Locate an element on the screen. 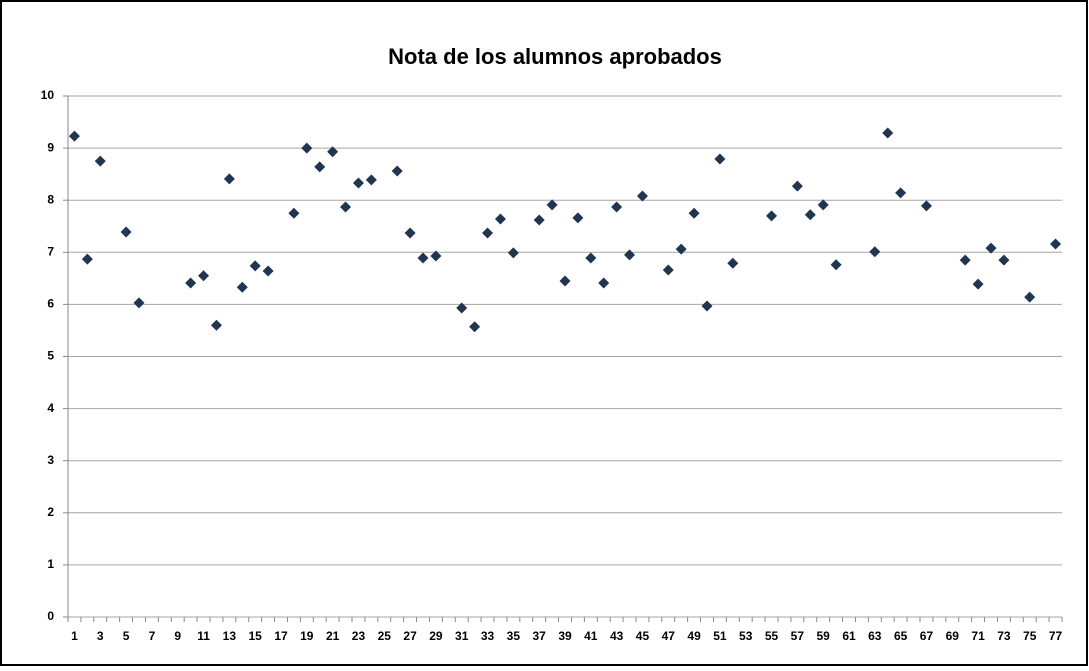  x-tick-label: 63 is located at coordinates (875, 636).